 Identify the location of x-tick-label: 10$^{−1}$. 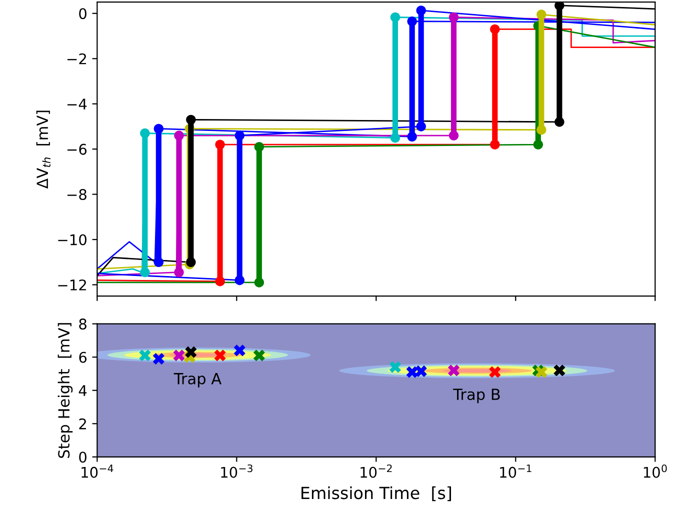
(516, 471).